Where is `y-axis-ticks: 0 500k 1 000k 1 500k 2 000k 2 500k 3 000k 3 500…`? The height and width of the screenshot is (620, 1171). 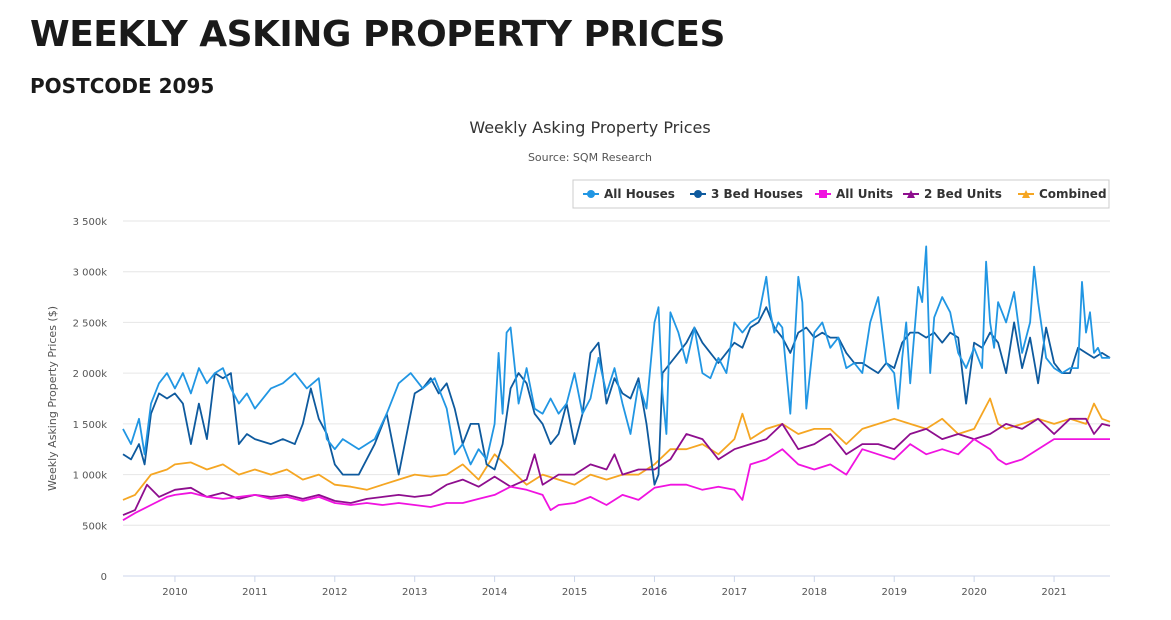 y-axis-ticks: 0 500k 1 000k 1 500k 2 000k 2 500k 3 000k 3 500… is located at coordinates (90, 400).